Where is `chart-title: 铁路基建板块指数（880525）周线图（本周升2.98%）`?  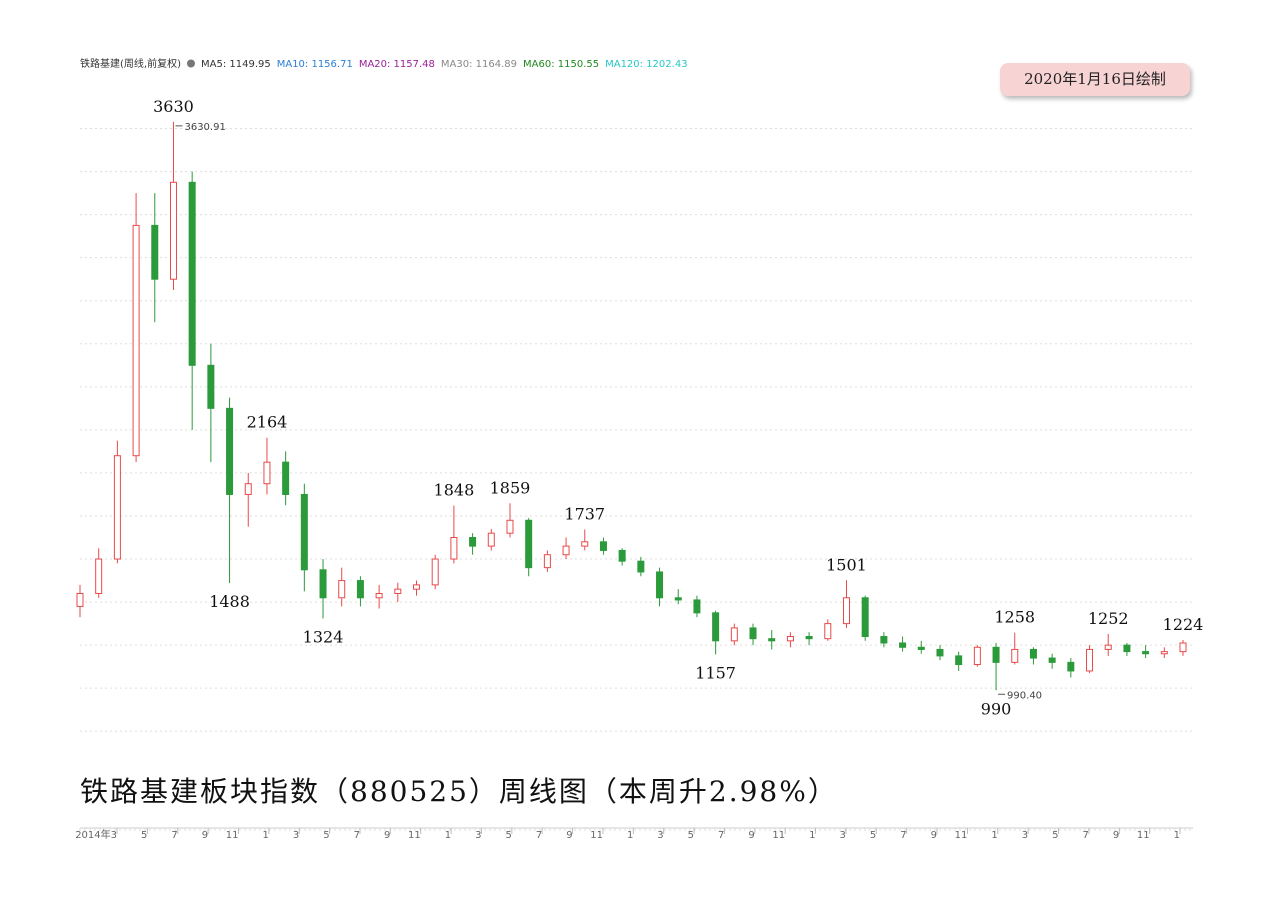 chart-title: 铁路基建板块指数（880525）周线图（本周升2.98%） is located at coordinates (459, 791).